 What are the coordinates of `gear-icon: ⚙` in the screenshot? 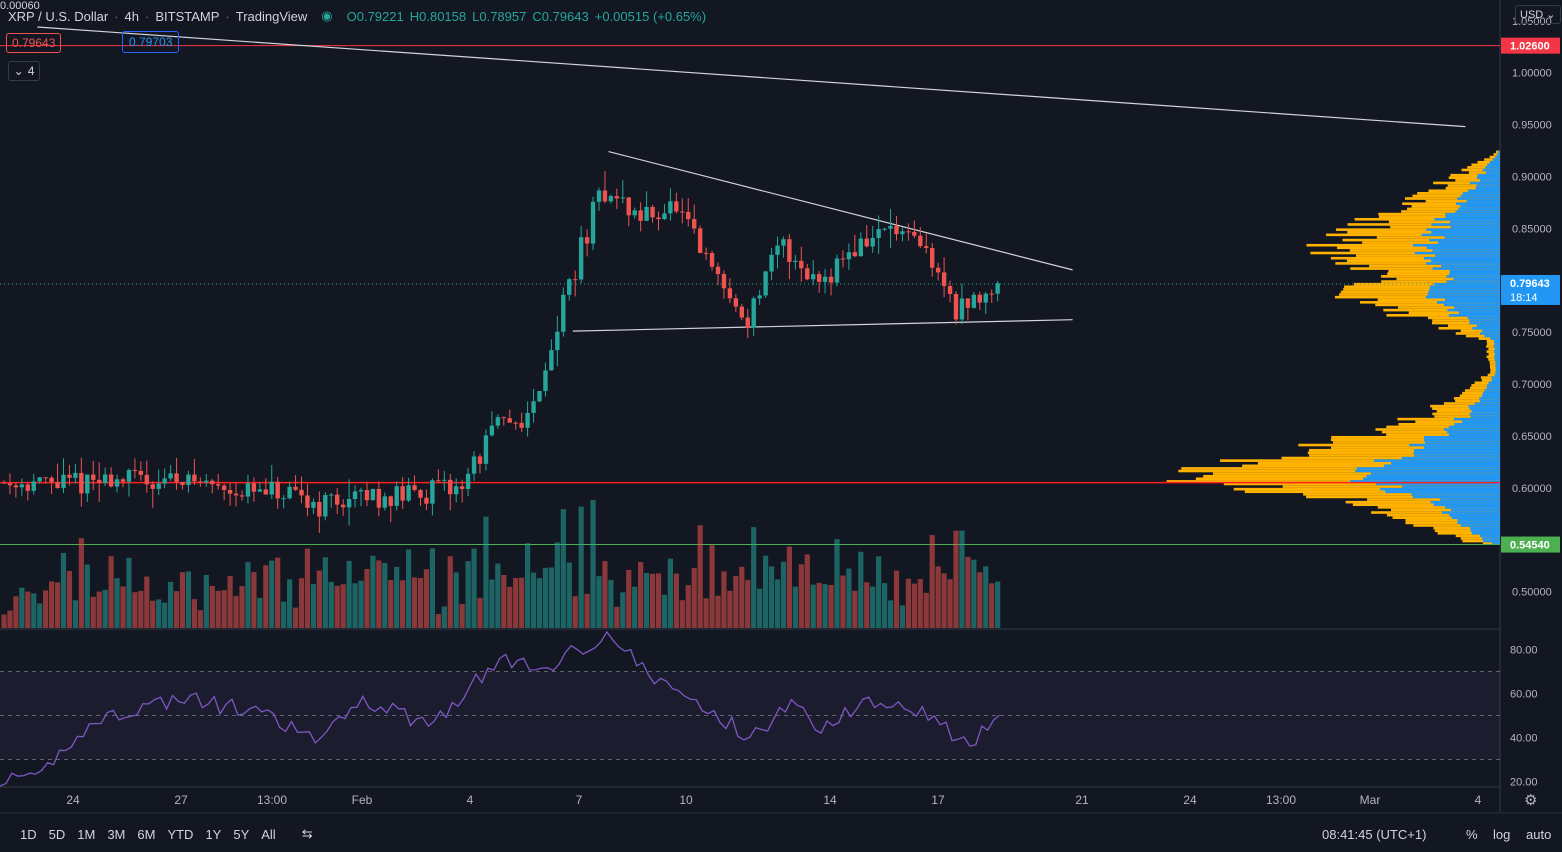 It's located at (1531, 800).